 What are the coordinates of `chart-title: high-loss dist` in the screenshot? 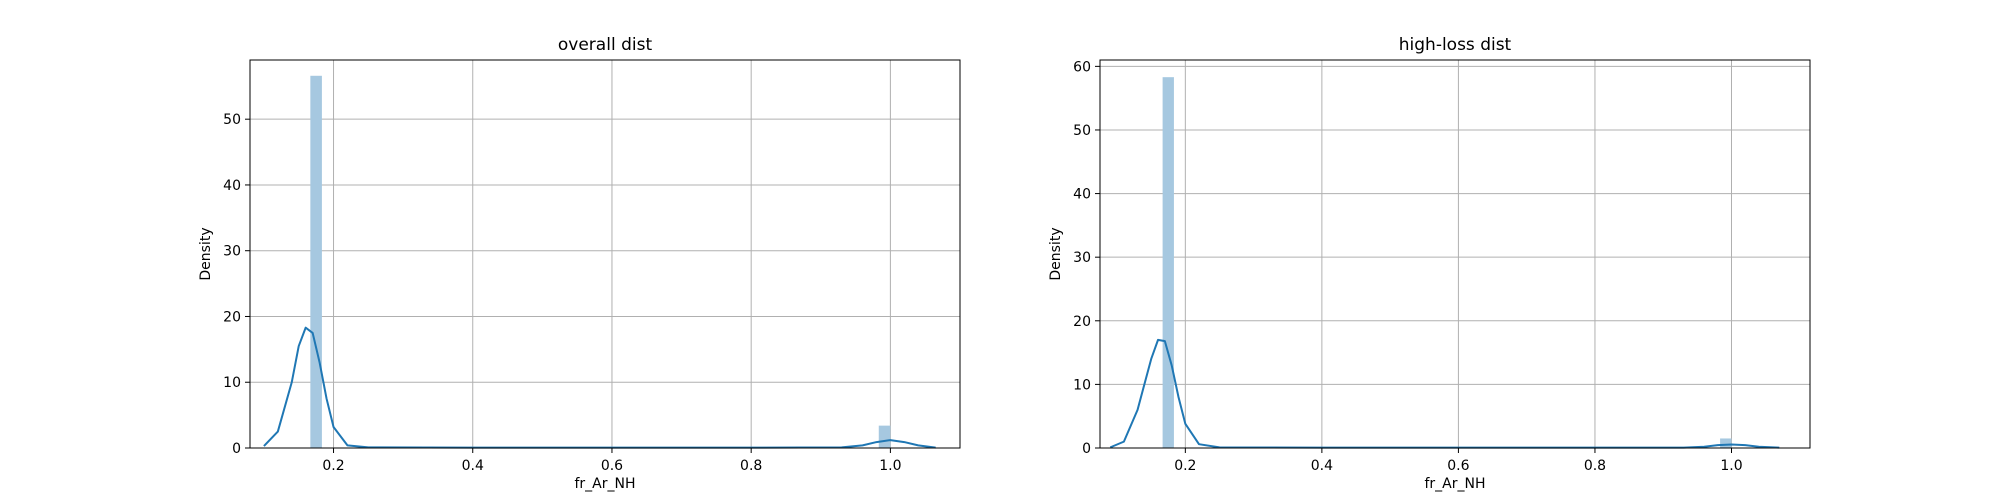 It's located at (1455, 45).